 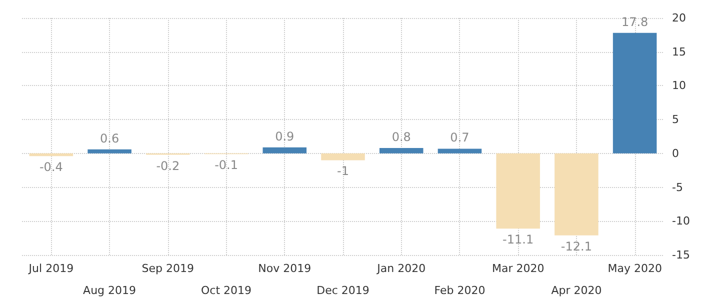 What do you see at coordinates (168, 268) in the screenshot?
I see `x-tick-label: Sep 2019` at bounding box center [168, 268].